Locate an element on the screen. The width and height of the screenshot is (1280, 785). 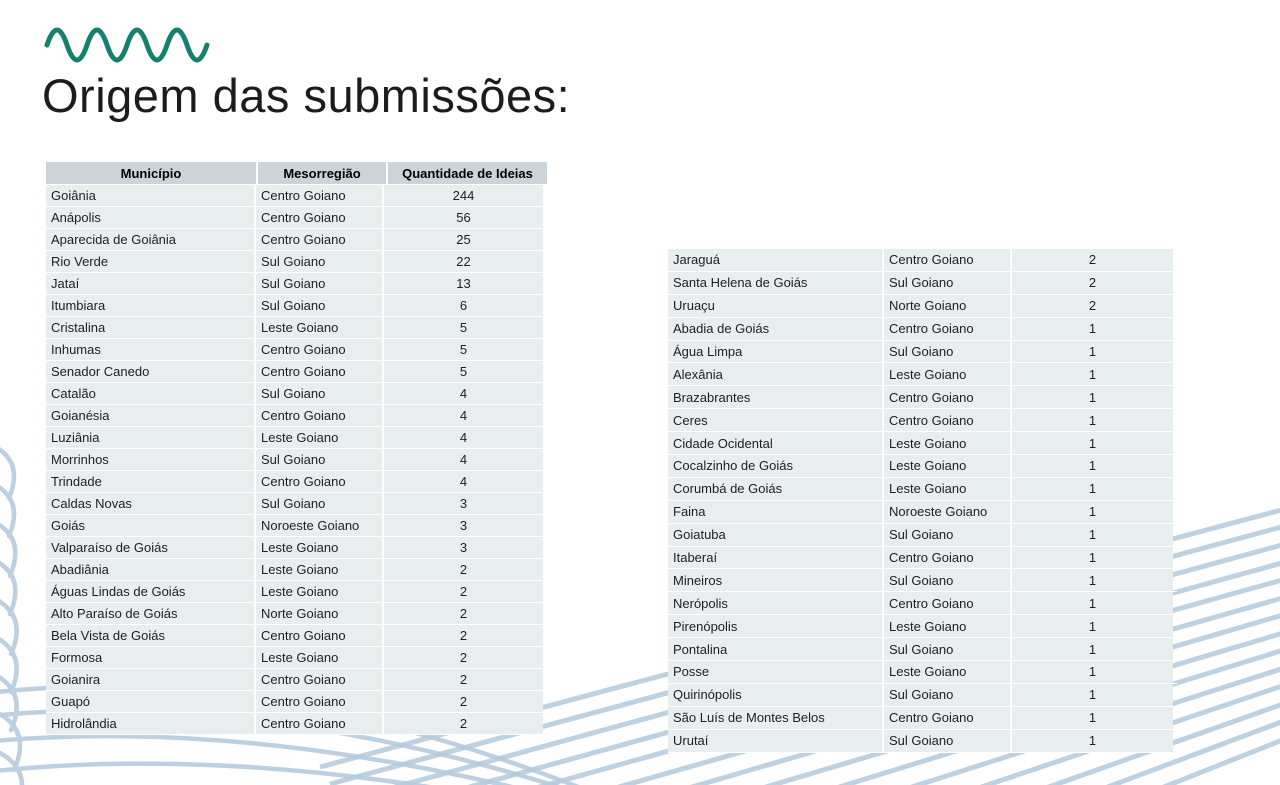
municipio-cell: Trindade is located at coordinates (151, 481).